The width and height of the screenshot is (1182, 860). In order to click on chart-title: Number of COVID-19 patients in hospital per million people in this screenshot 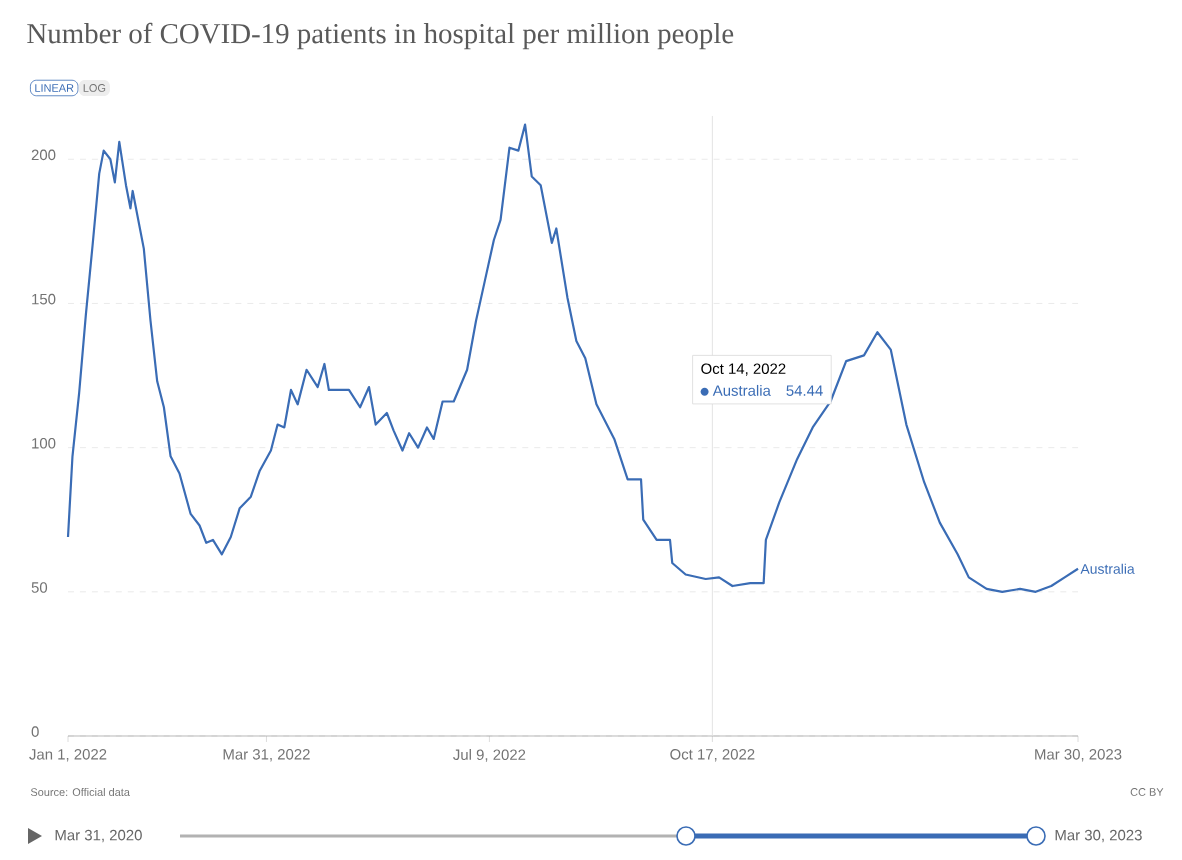, I will do `click(380, 36)`.